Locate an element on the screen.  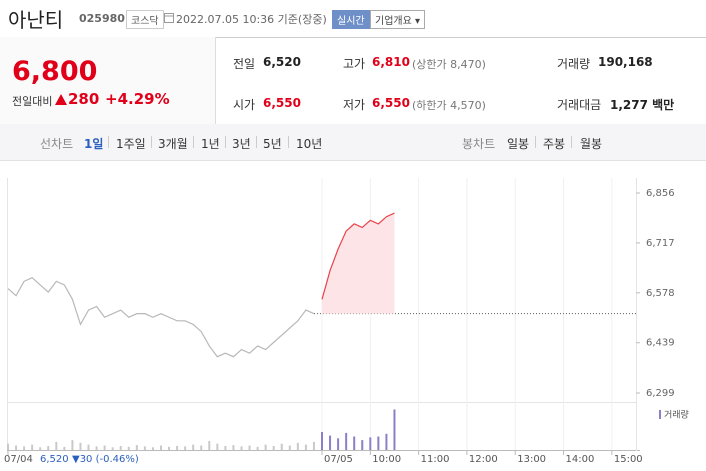
tab: 일봉 is located at coordinates (518, 144).